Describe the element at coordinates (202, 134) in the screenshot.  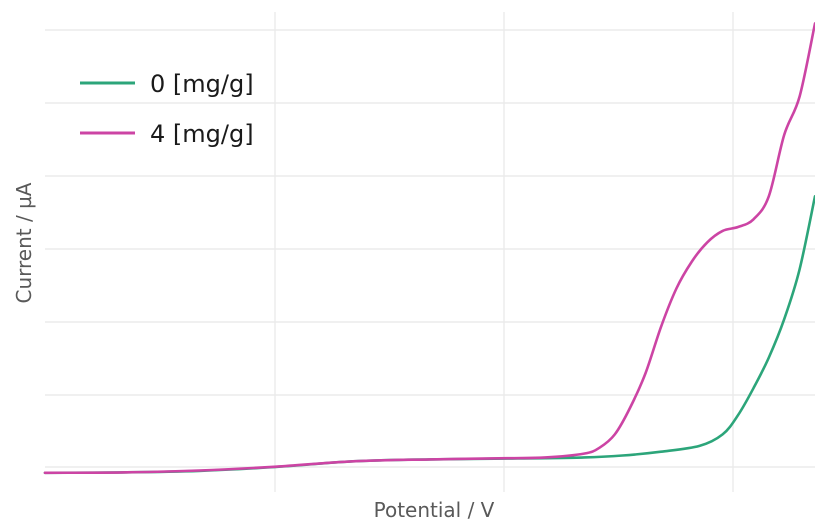
I see `legend-label-series-2: 4 [mg/g]` at that location.